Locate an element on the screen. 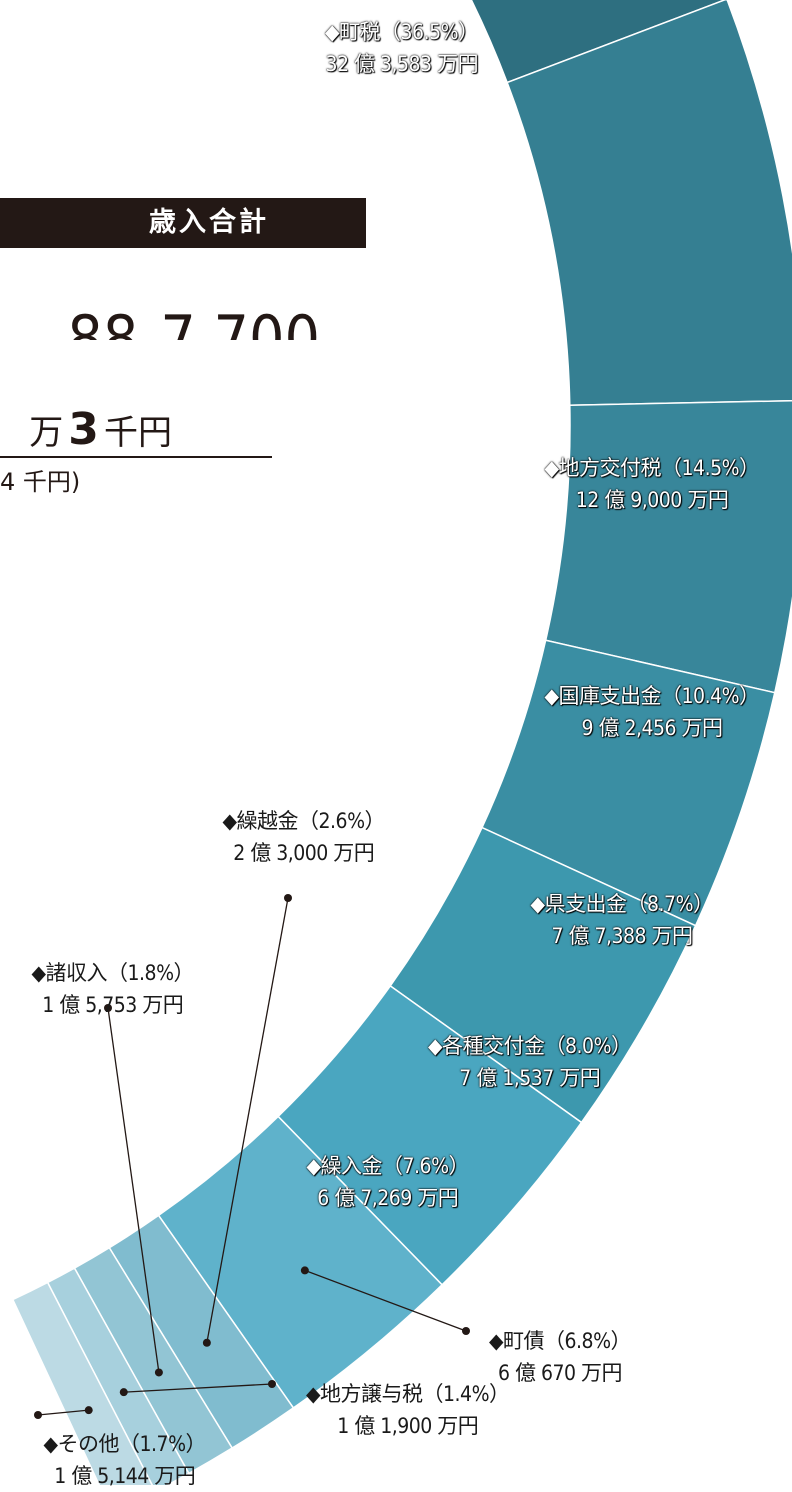 The width and height of the screenshot is (792, 1492). slice-label-amount: 32 億 3,583 万円 is located at coordinates (402, 64).